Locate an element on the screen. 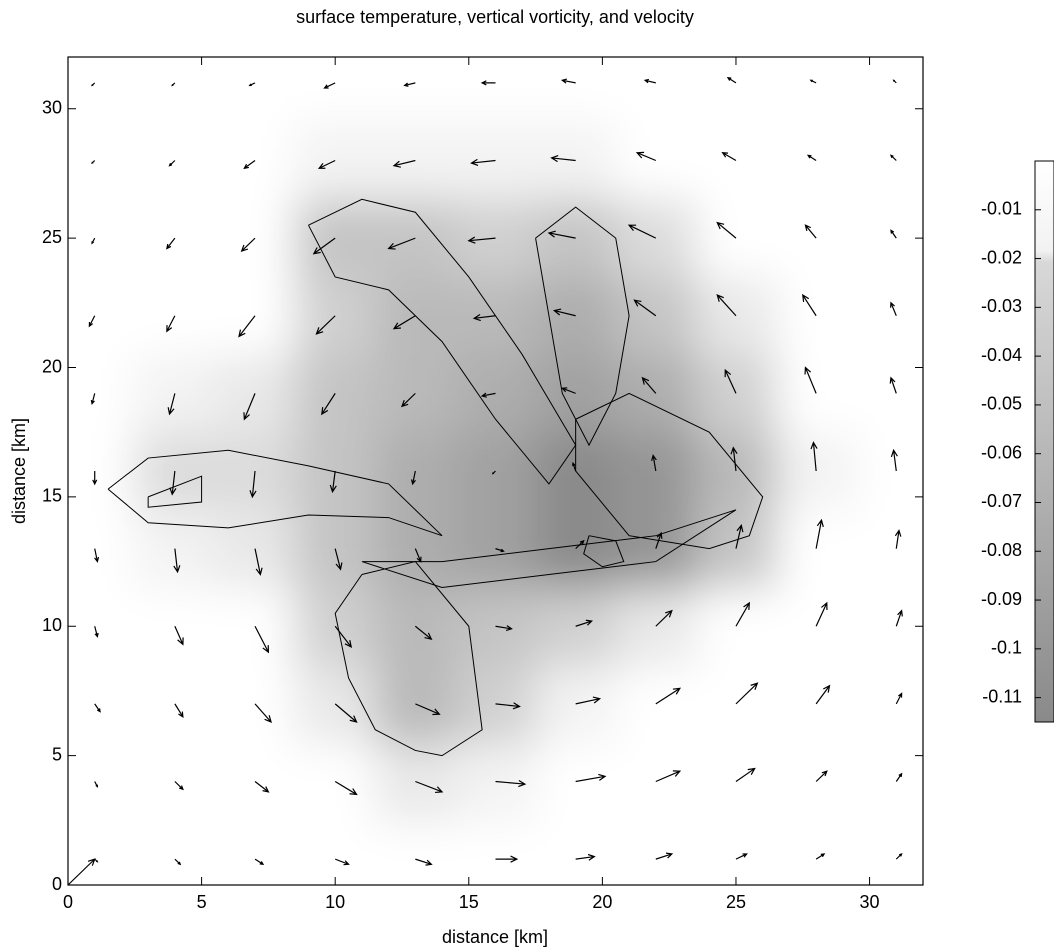  x-tick-label: 10 is located at coordinates (335, 902).